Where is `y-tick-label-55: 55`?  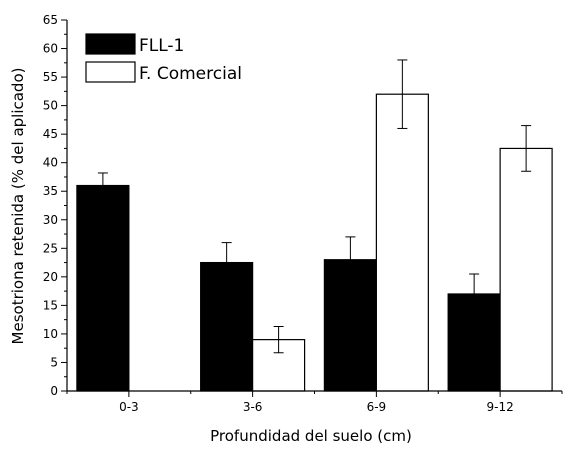 y-tick-label-55: 55 is located at coordinates (50, 77).